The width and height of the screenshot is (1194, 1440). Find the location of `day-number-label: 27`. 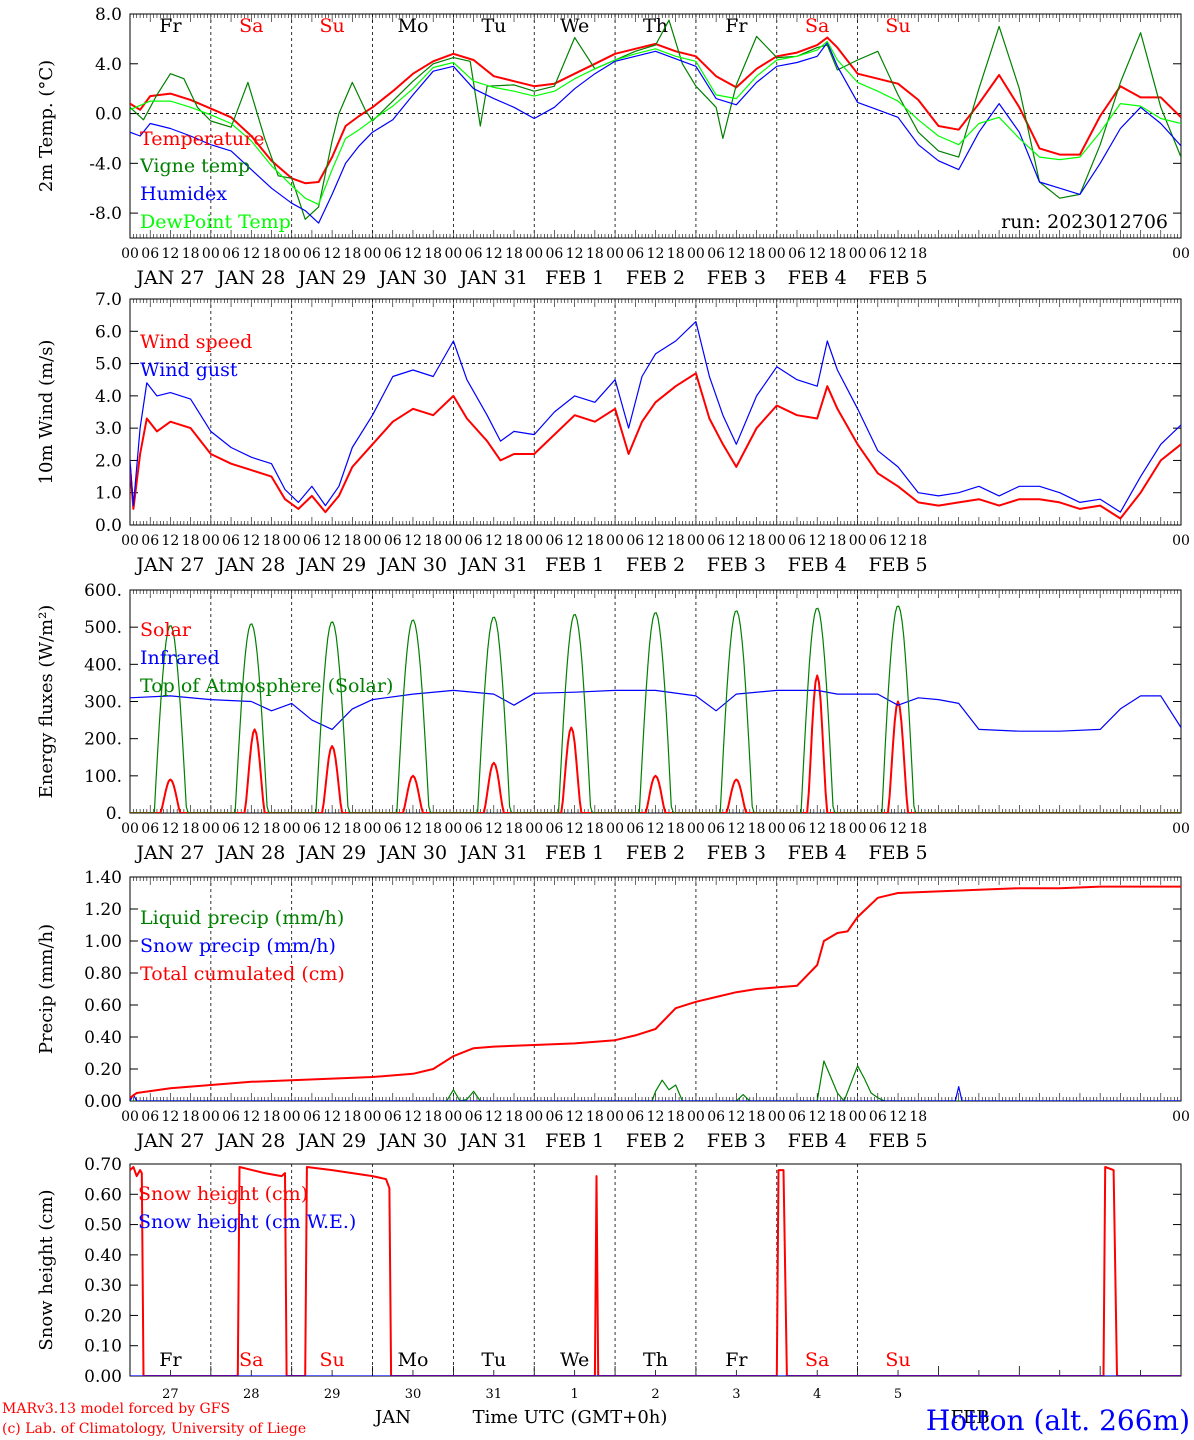

day-number-label: 27 is located at coordinates (170, 1394).